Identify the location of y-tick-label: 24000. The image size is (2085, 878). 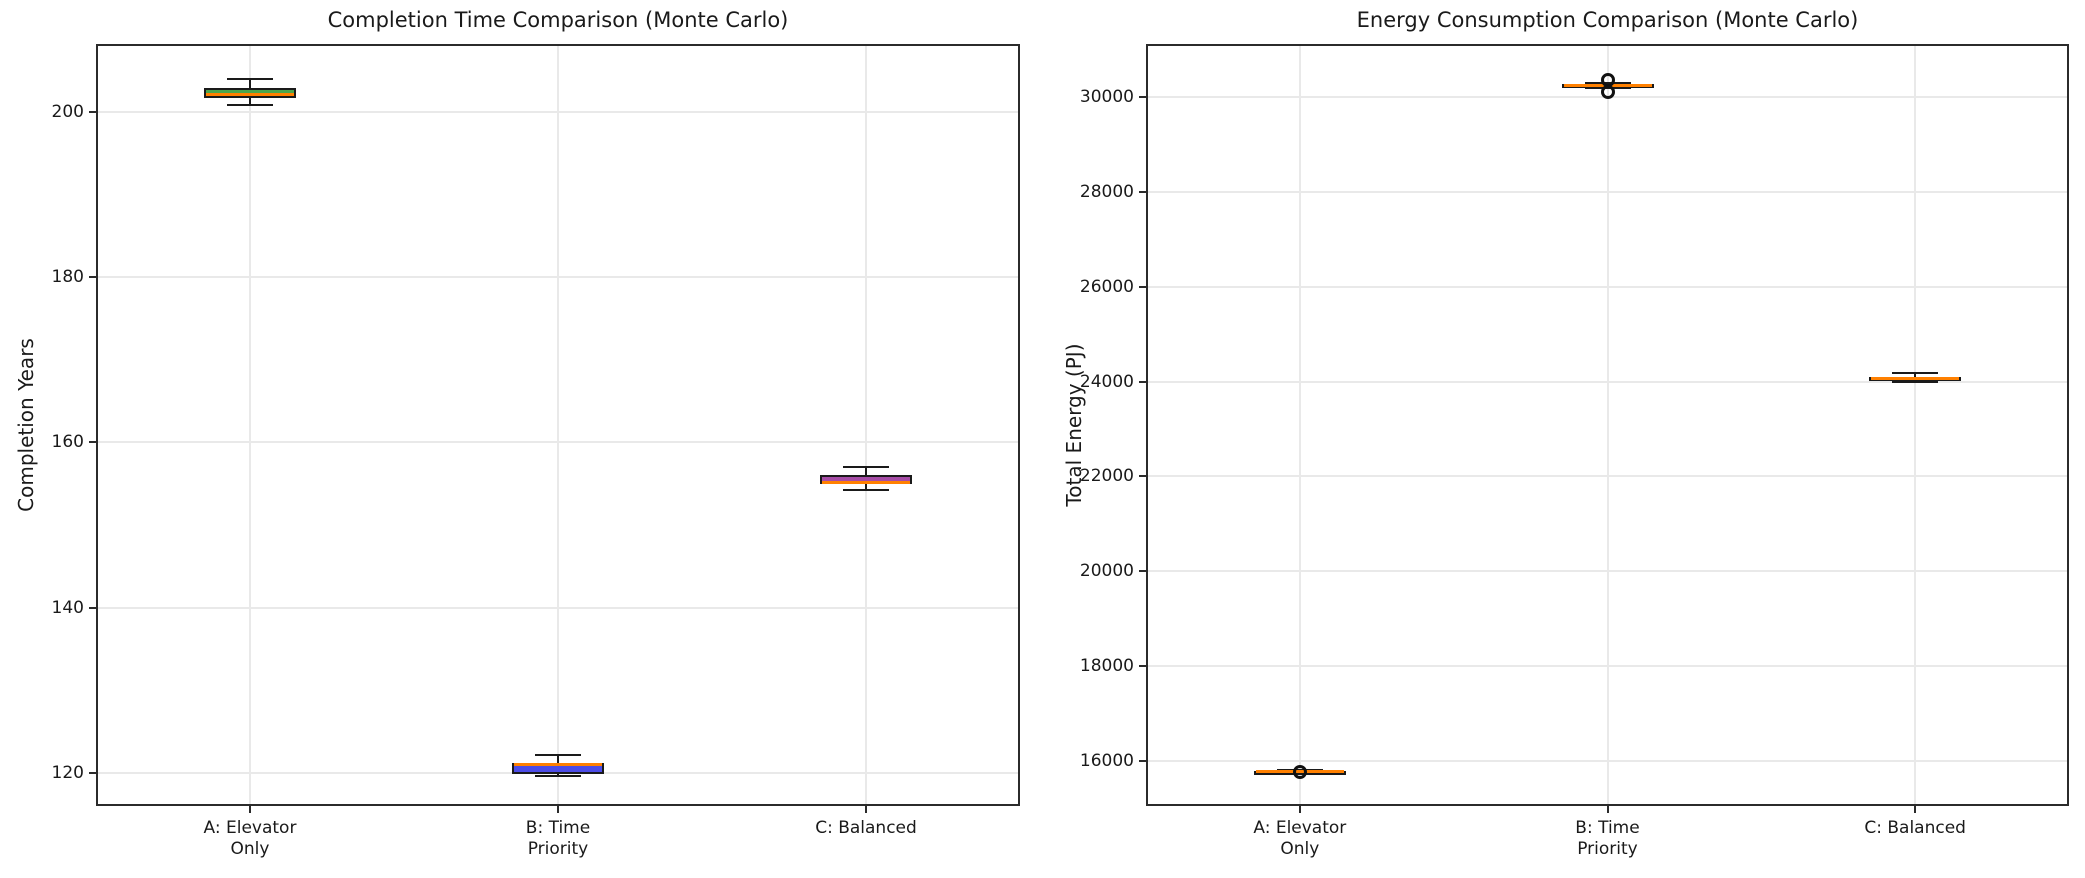
(1106, 381).